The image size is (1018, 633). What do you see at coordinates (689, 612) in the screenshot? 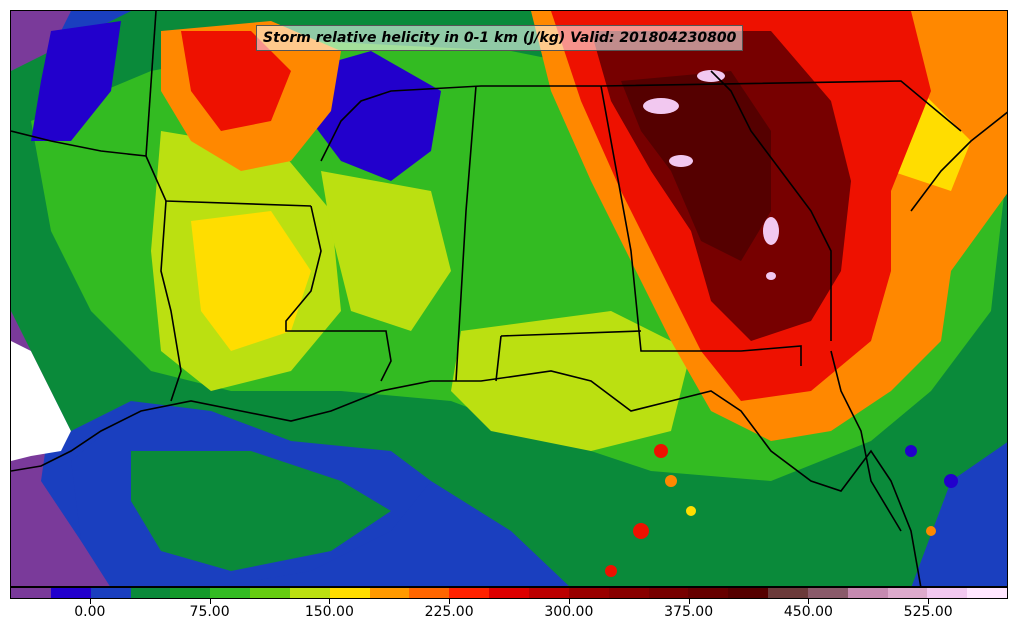
I see `colorbar-tick-label: 375.00` at bounding box center [689, 612].